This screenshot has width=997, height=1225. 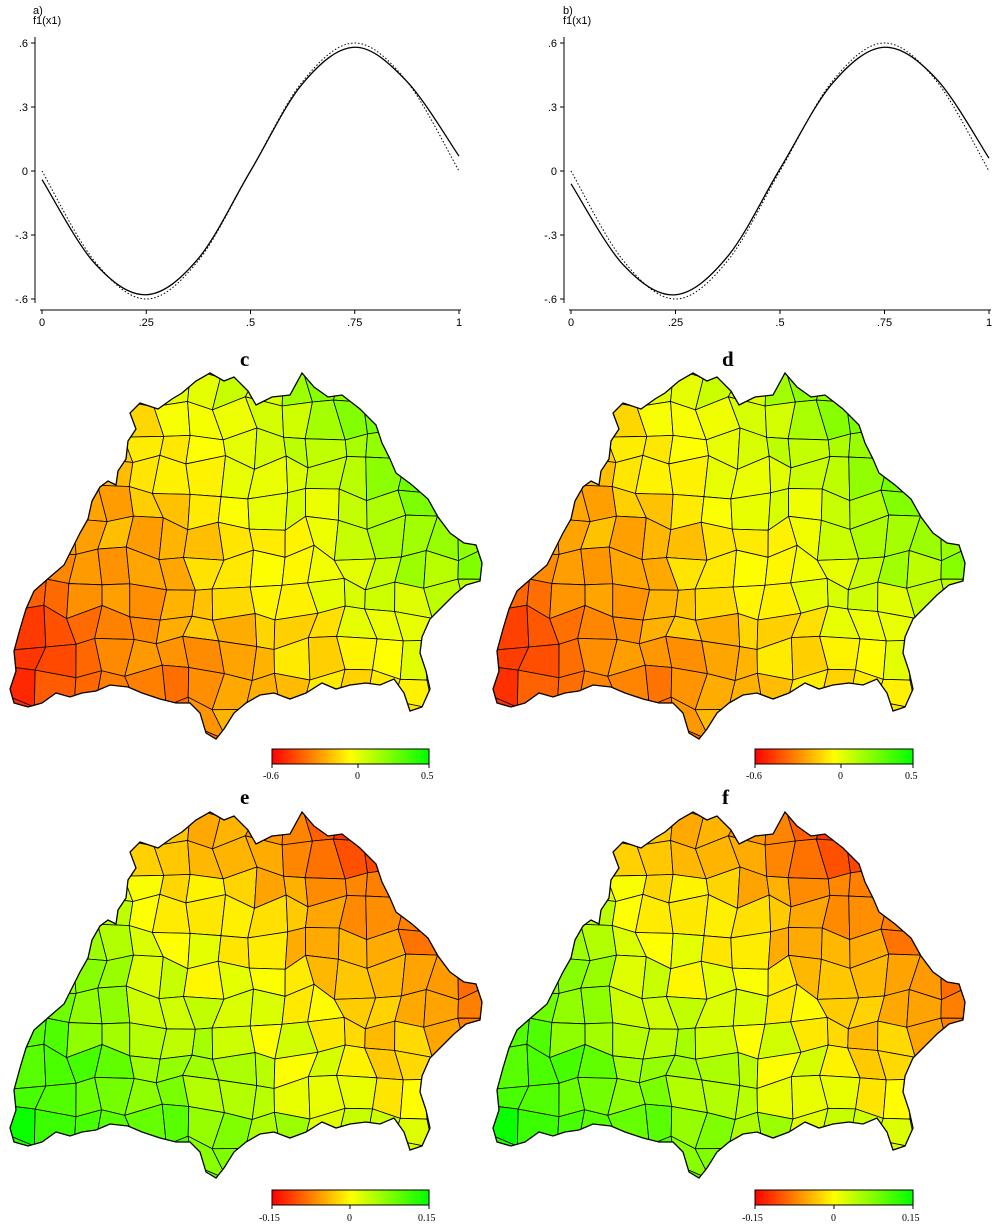 I want to click on map-title-f: f, so click(x=725, y=797).